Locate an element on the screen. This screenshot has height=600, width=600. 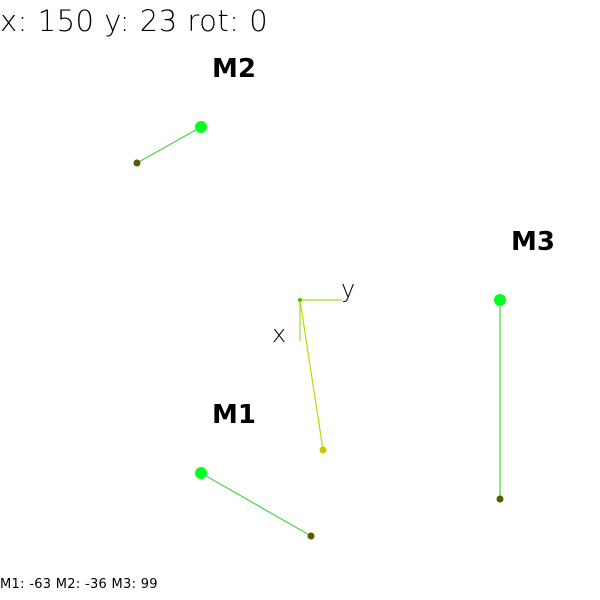
motor-m1-label: M1 is located at coordinates (234, 415).